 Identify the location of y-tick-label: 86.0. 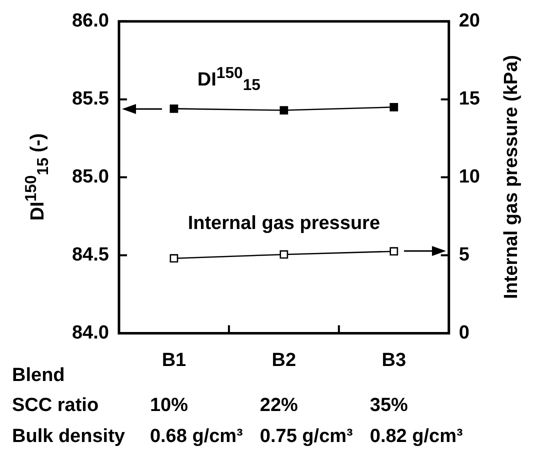
(90, 21).